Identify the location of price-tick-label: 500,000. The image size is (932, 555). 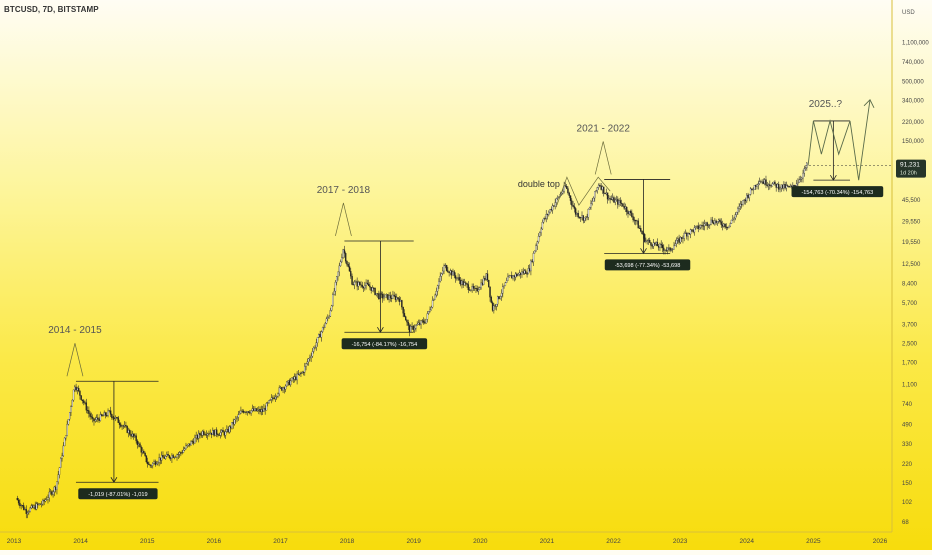
(913, 82).